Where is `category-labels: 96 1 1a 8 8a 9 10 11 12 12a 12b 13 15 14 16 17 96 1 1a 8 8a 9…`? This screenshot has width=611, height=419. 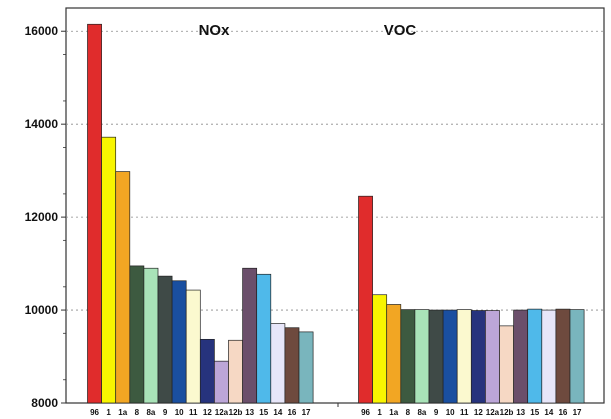 category-labels: 96 1 1a 8 8a 9 10 11 12 12a 12b 13 15 14 16 17 96 1 1a 8 8a 9… is located at coordinates (336, 412).